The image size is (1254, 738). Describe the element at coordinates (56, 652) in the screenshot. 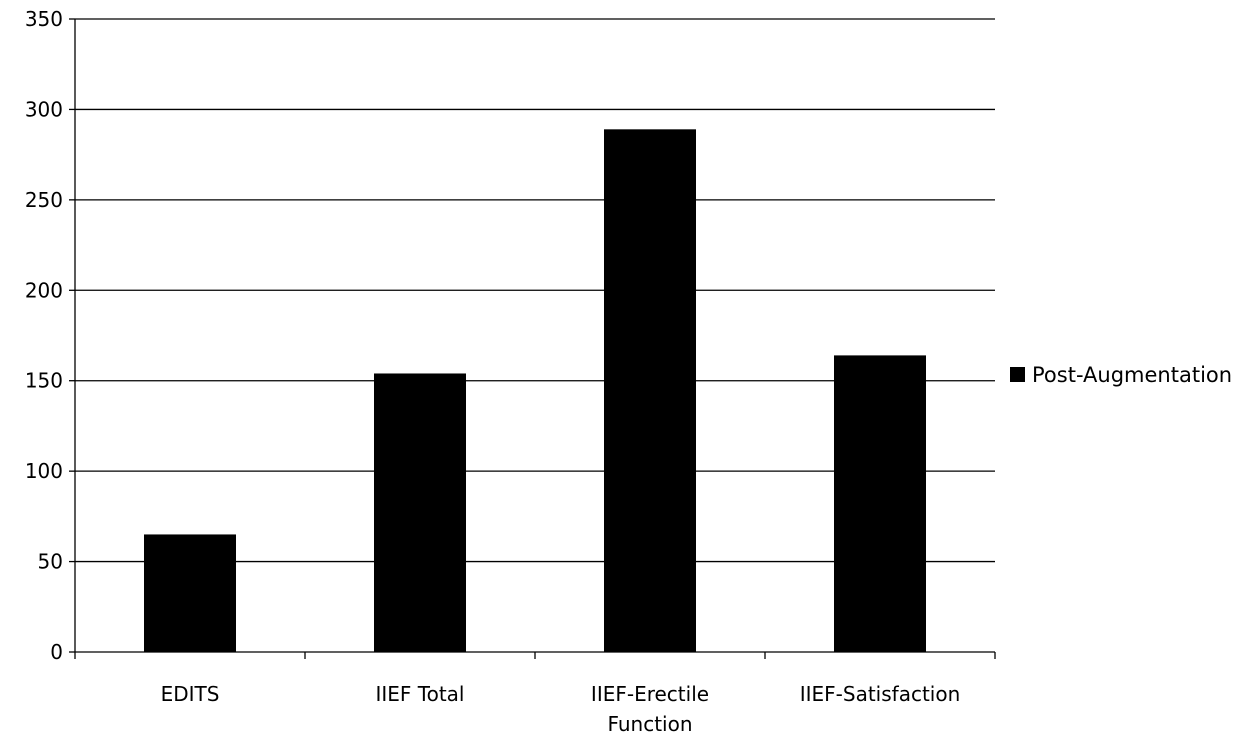

I see `y-tick-label: 0` at that location.